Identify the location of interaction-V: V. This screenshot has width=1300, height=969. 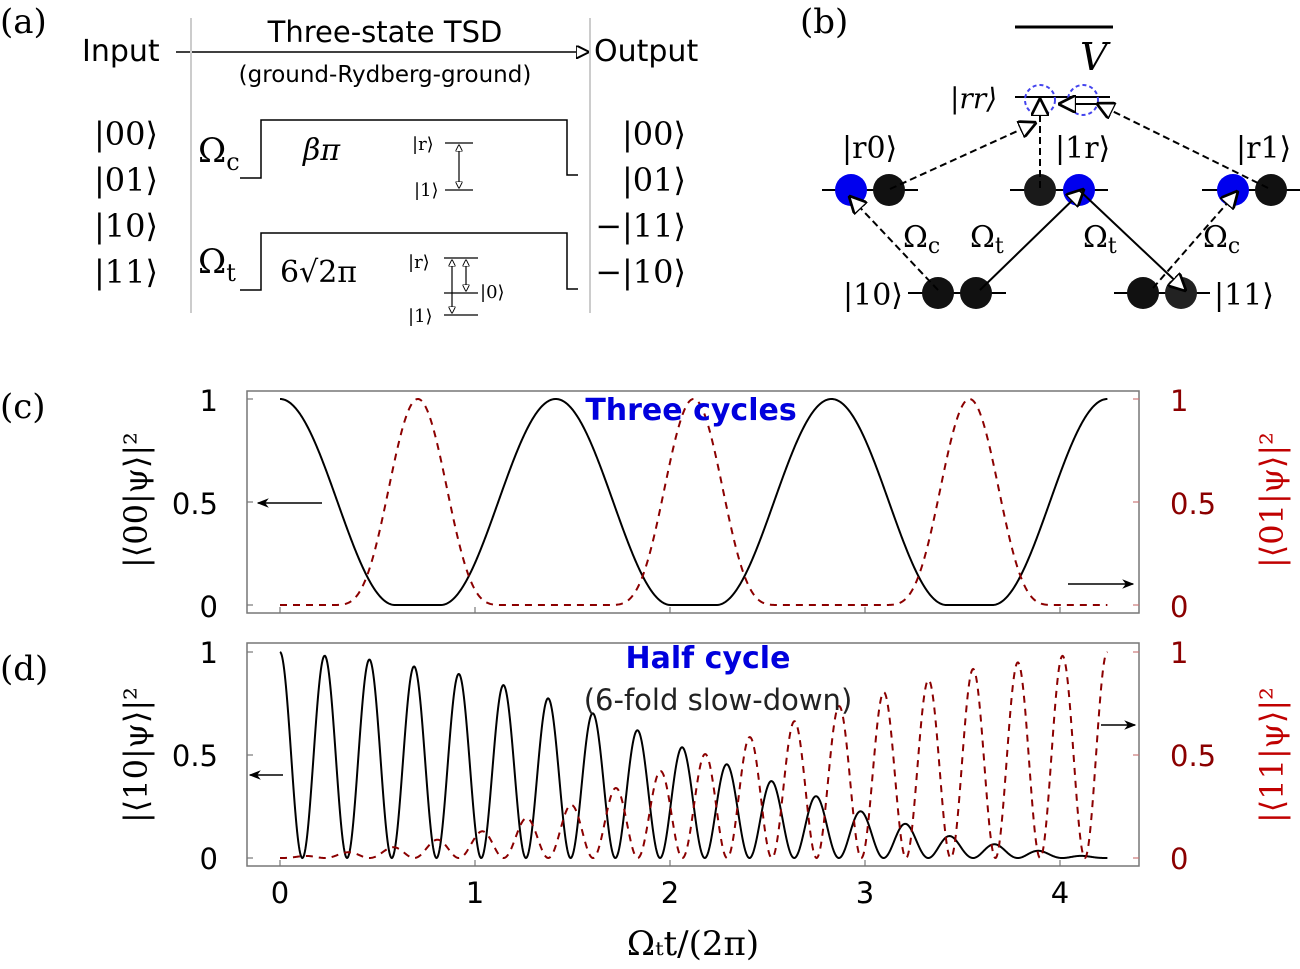
(1095, 57).